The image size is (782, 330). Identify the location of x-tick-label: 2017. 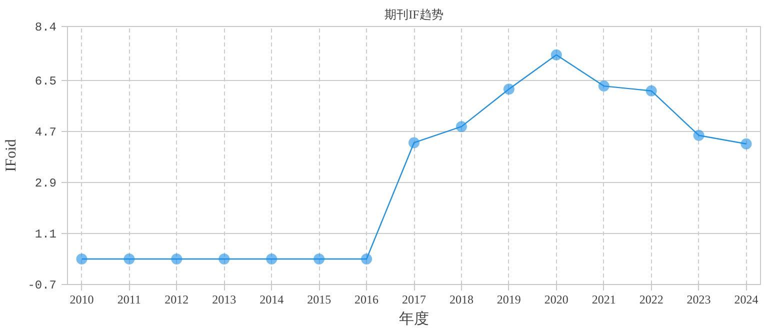
(414, 299).